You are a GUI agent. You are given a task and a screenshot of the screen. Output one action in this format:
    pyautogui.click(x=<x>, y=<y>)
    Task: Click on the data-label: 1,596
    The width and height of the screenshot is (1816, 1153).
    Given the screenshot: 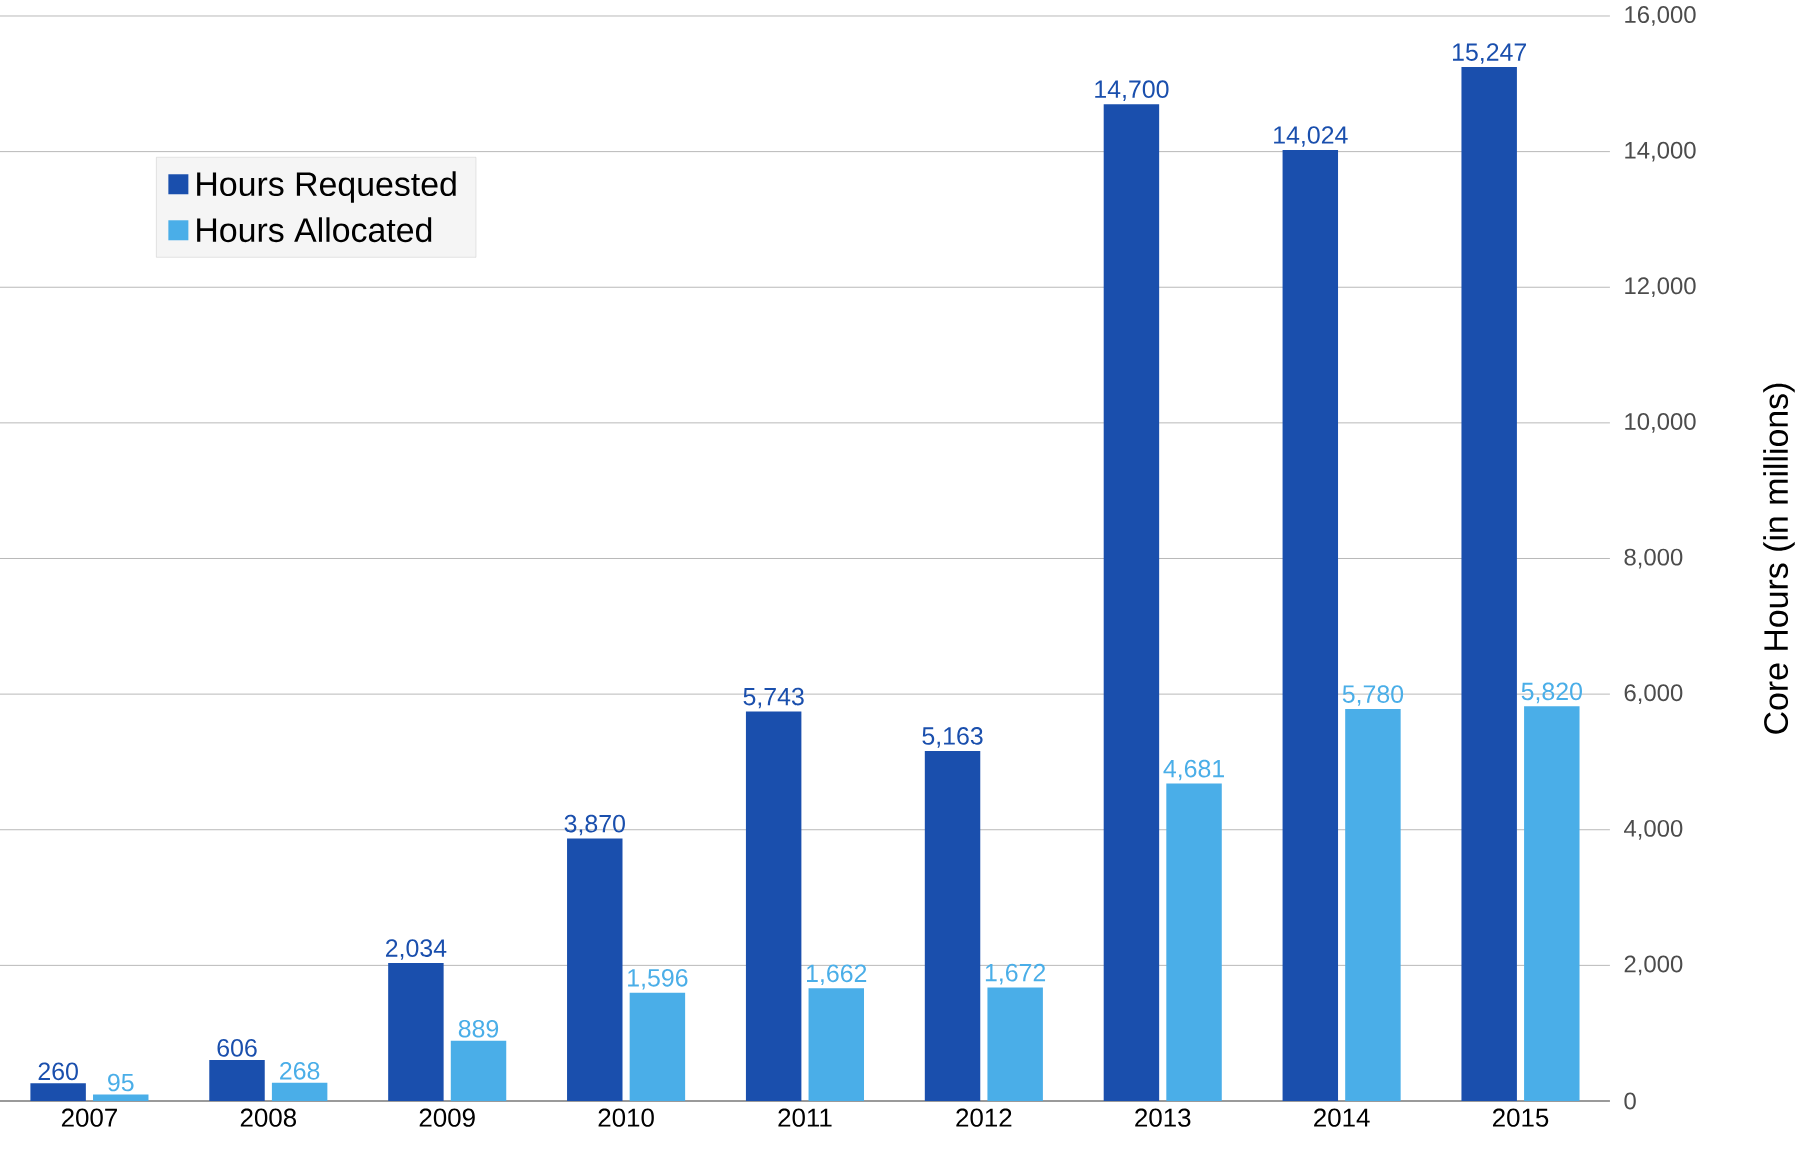 What is the action you would take?
    pyautogui.click(x=658, y=979)
    